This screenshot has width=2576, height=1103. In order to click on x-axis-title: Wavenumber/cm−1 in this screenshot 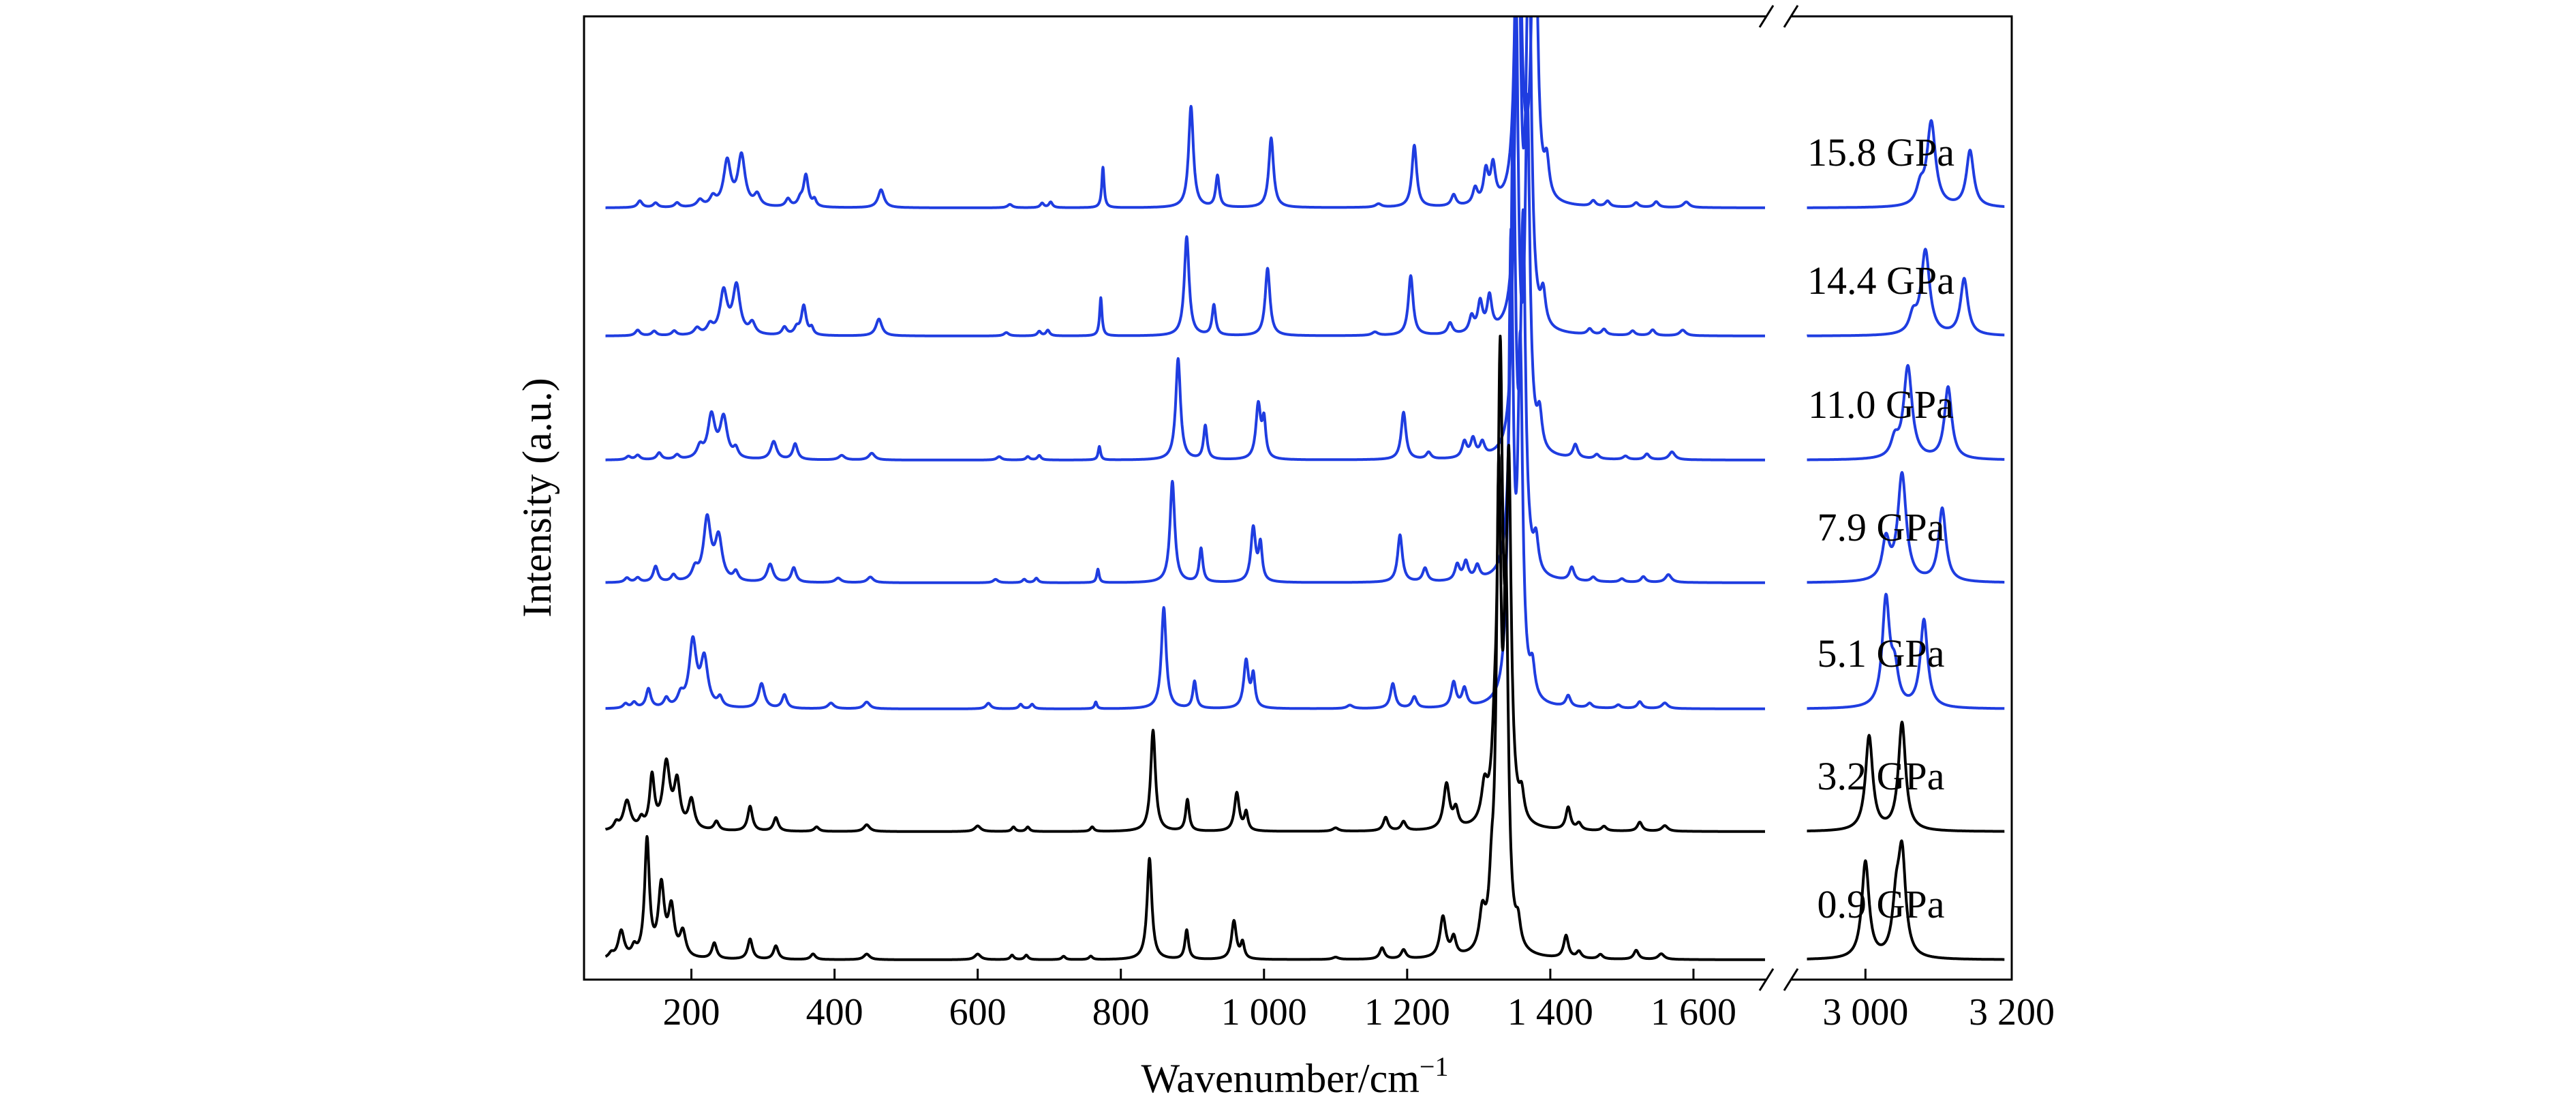, I will do `click(1295, 1076)`.